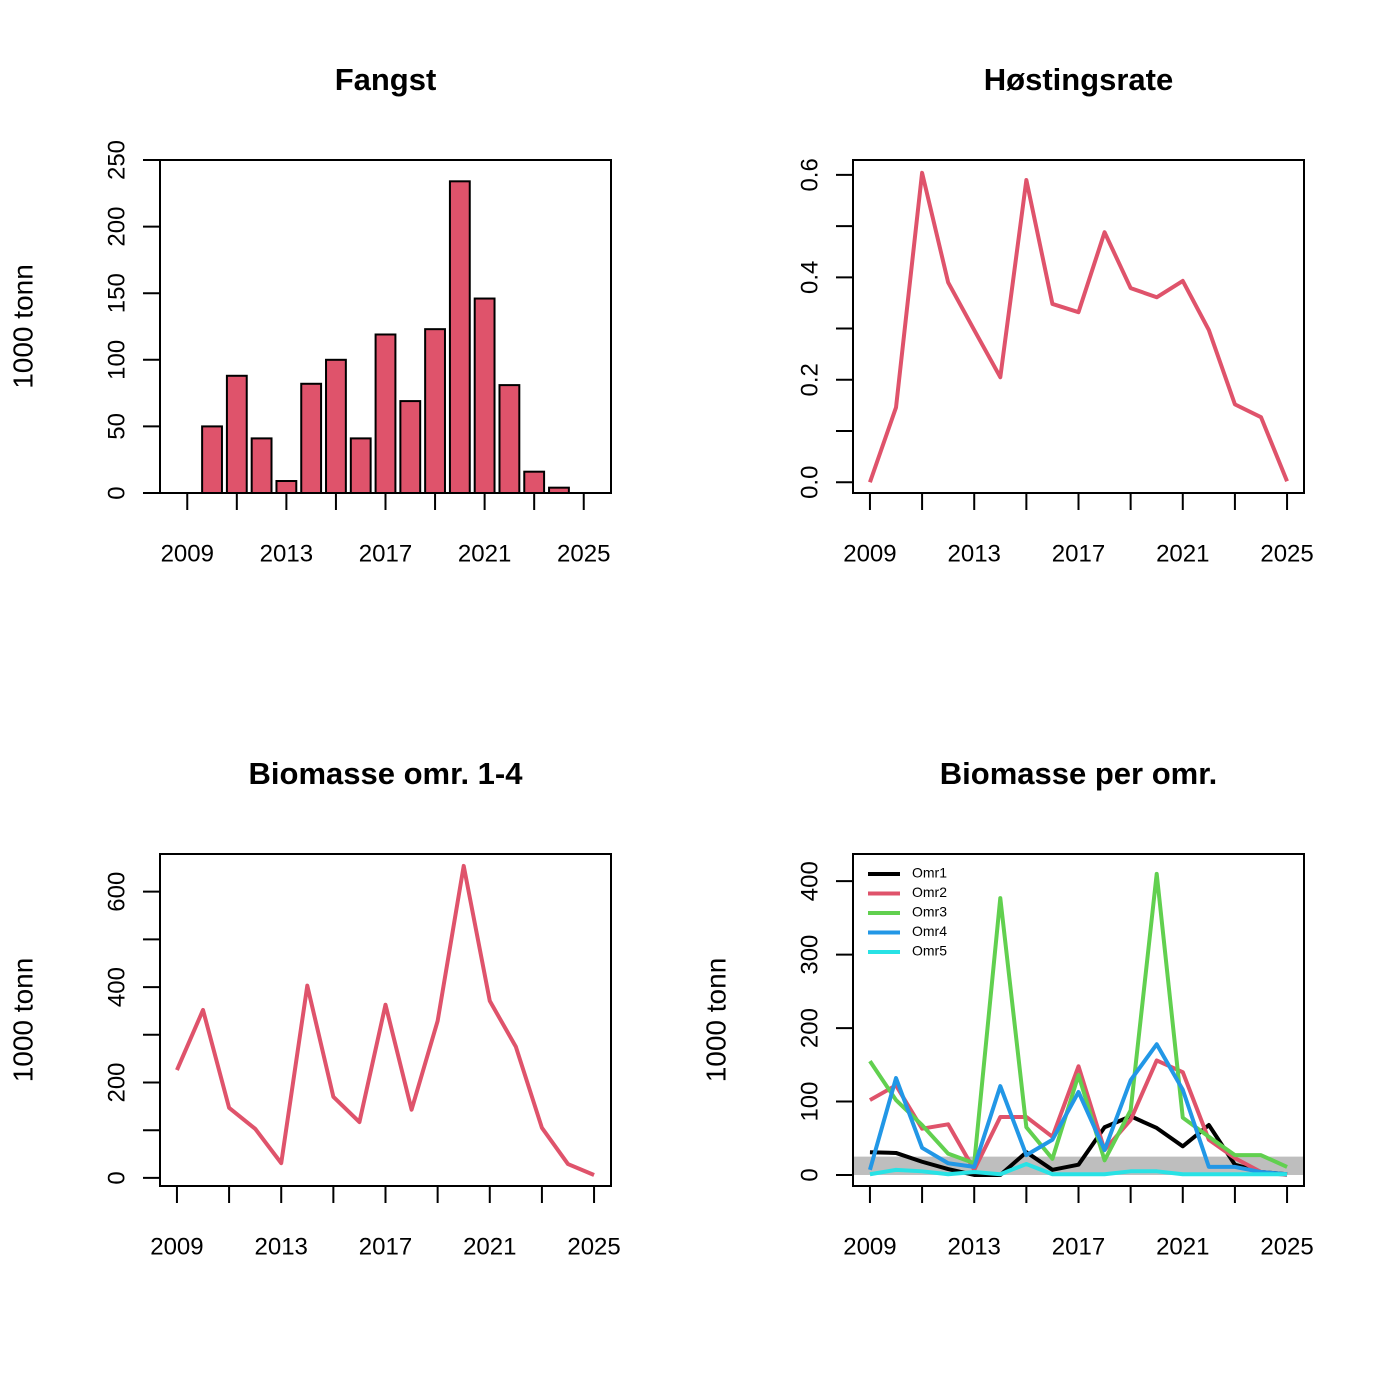  Describe the element at coordinates (809, 174) in the screenshot. I see `y-tick-label: 0.6` at that location.